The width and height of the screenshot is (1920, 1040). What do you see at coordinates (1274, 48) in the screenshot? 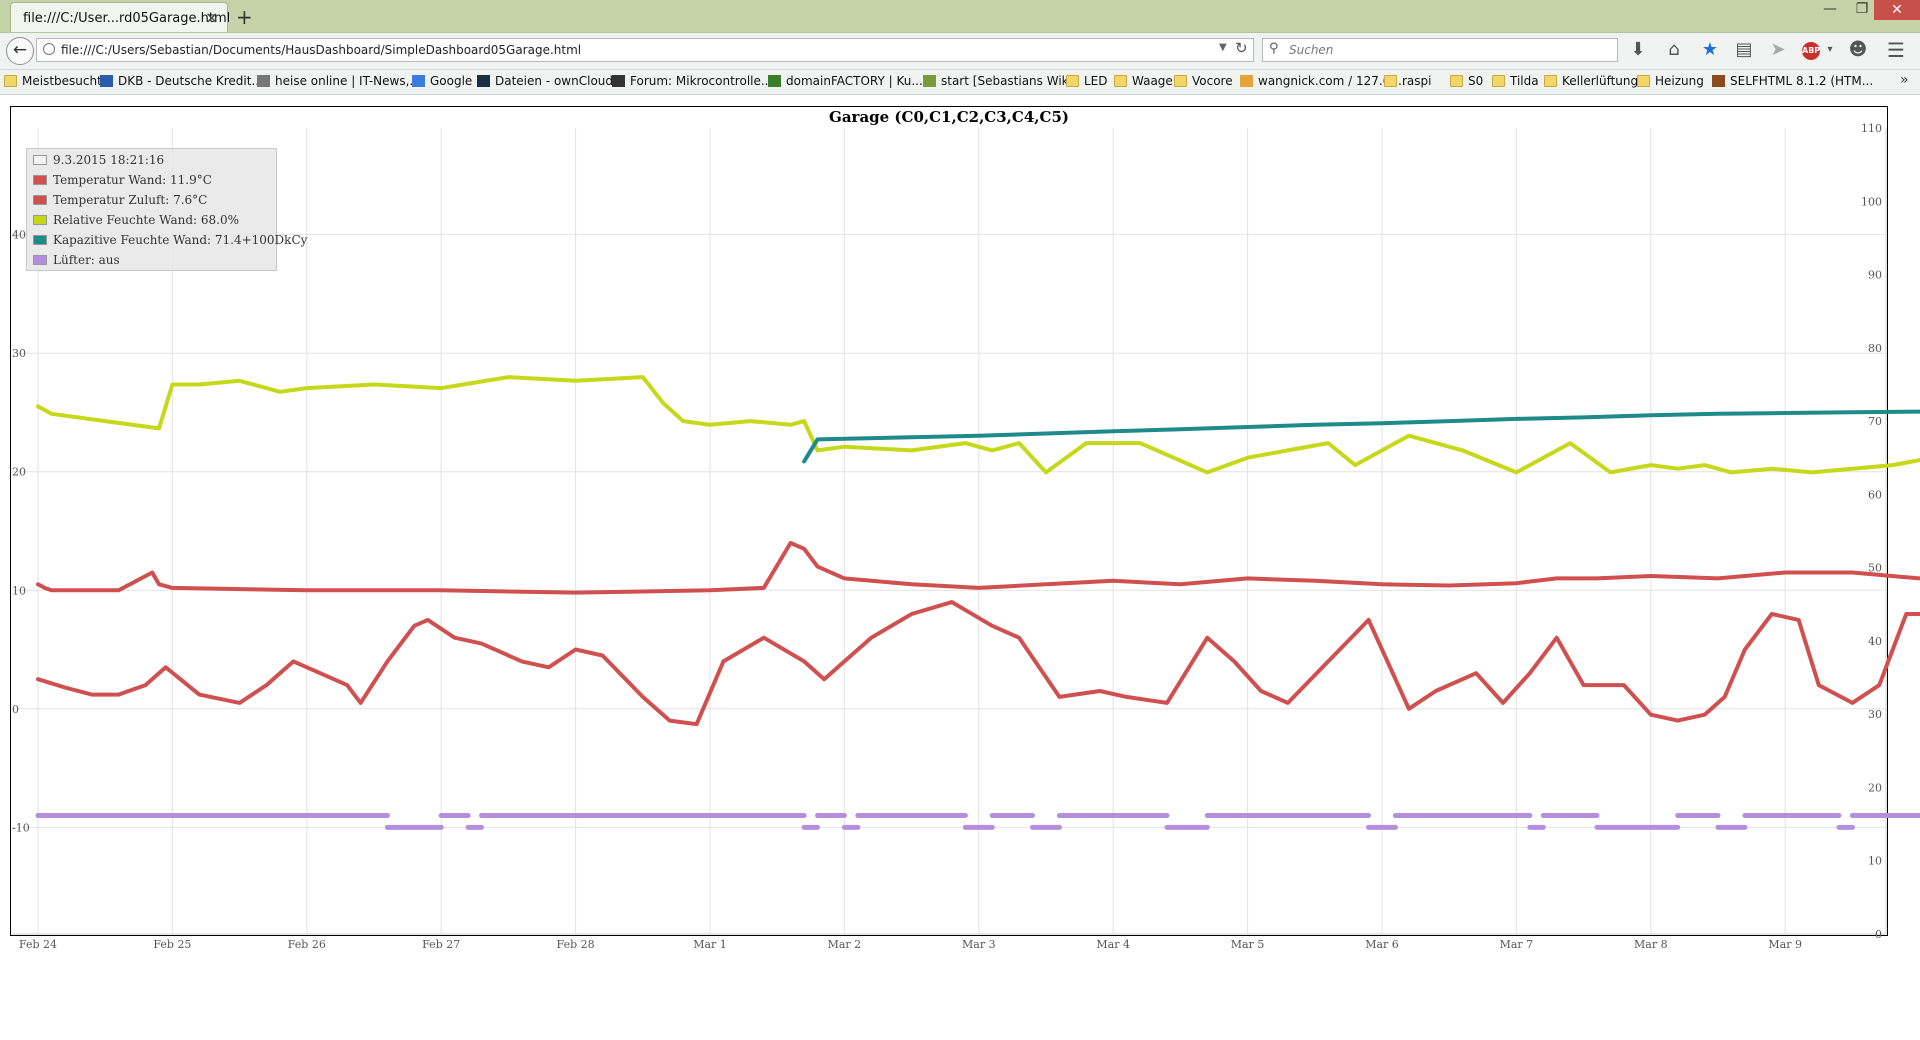
I see `search-icon: ⚲` at bounding box center [1274, 48].